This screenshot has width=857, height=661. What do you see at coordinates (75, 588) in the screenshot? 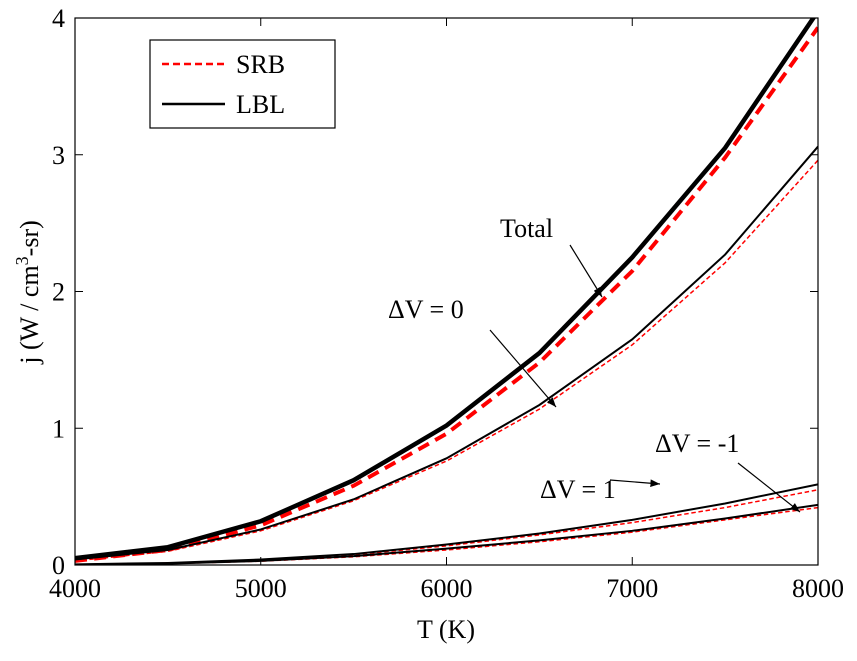
I see `x-tick-label: 4000` at bounding box center [75, 588].